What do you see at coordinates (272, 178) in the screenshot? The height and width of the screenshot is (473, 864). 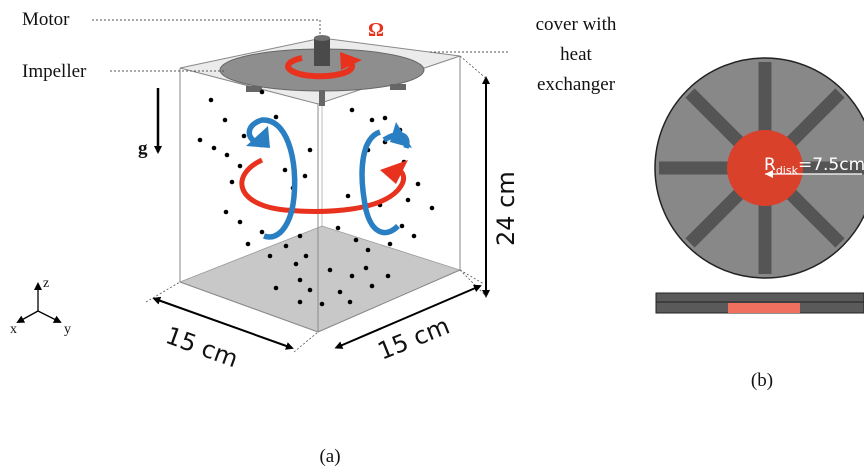 I see `blue-vortex-left` at bounding box center [272, 178].